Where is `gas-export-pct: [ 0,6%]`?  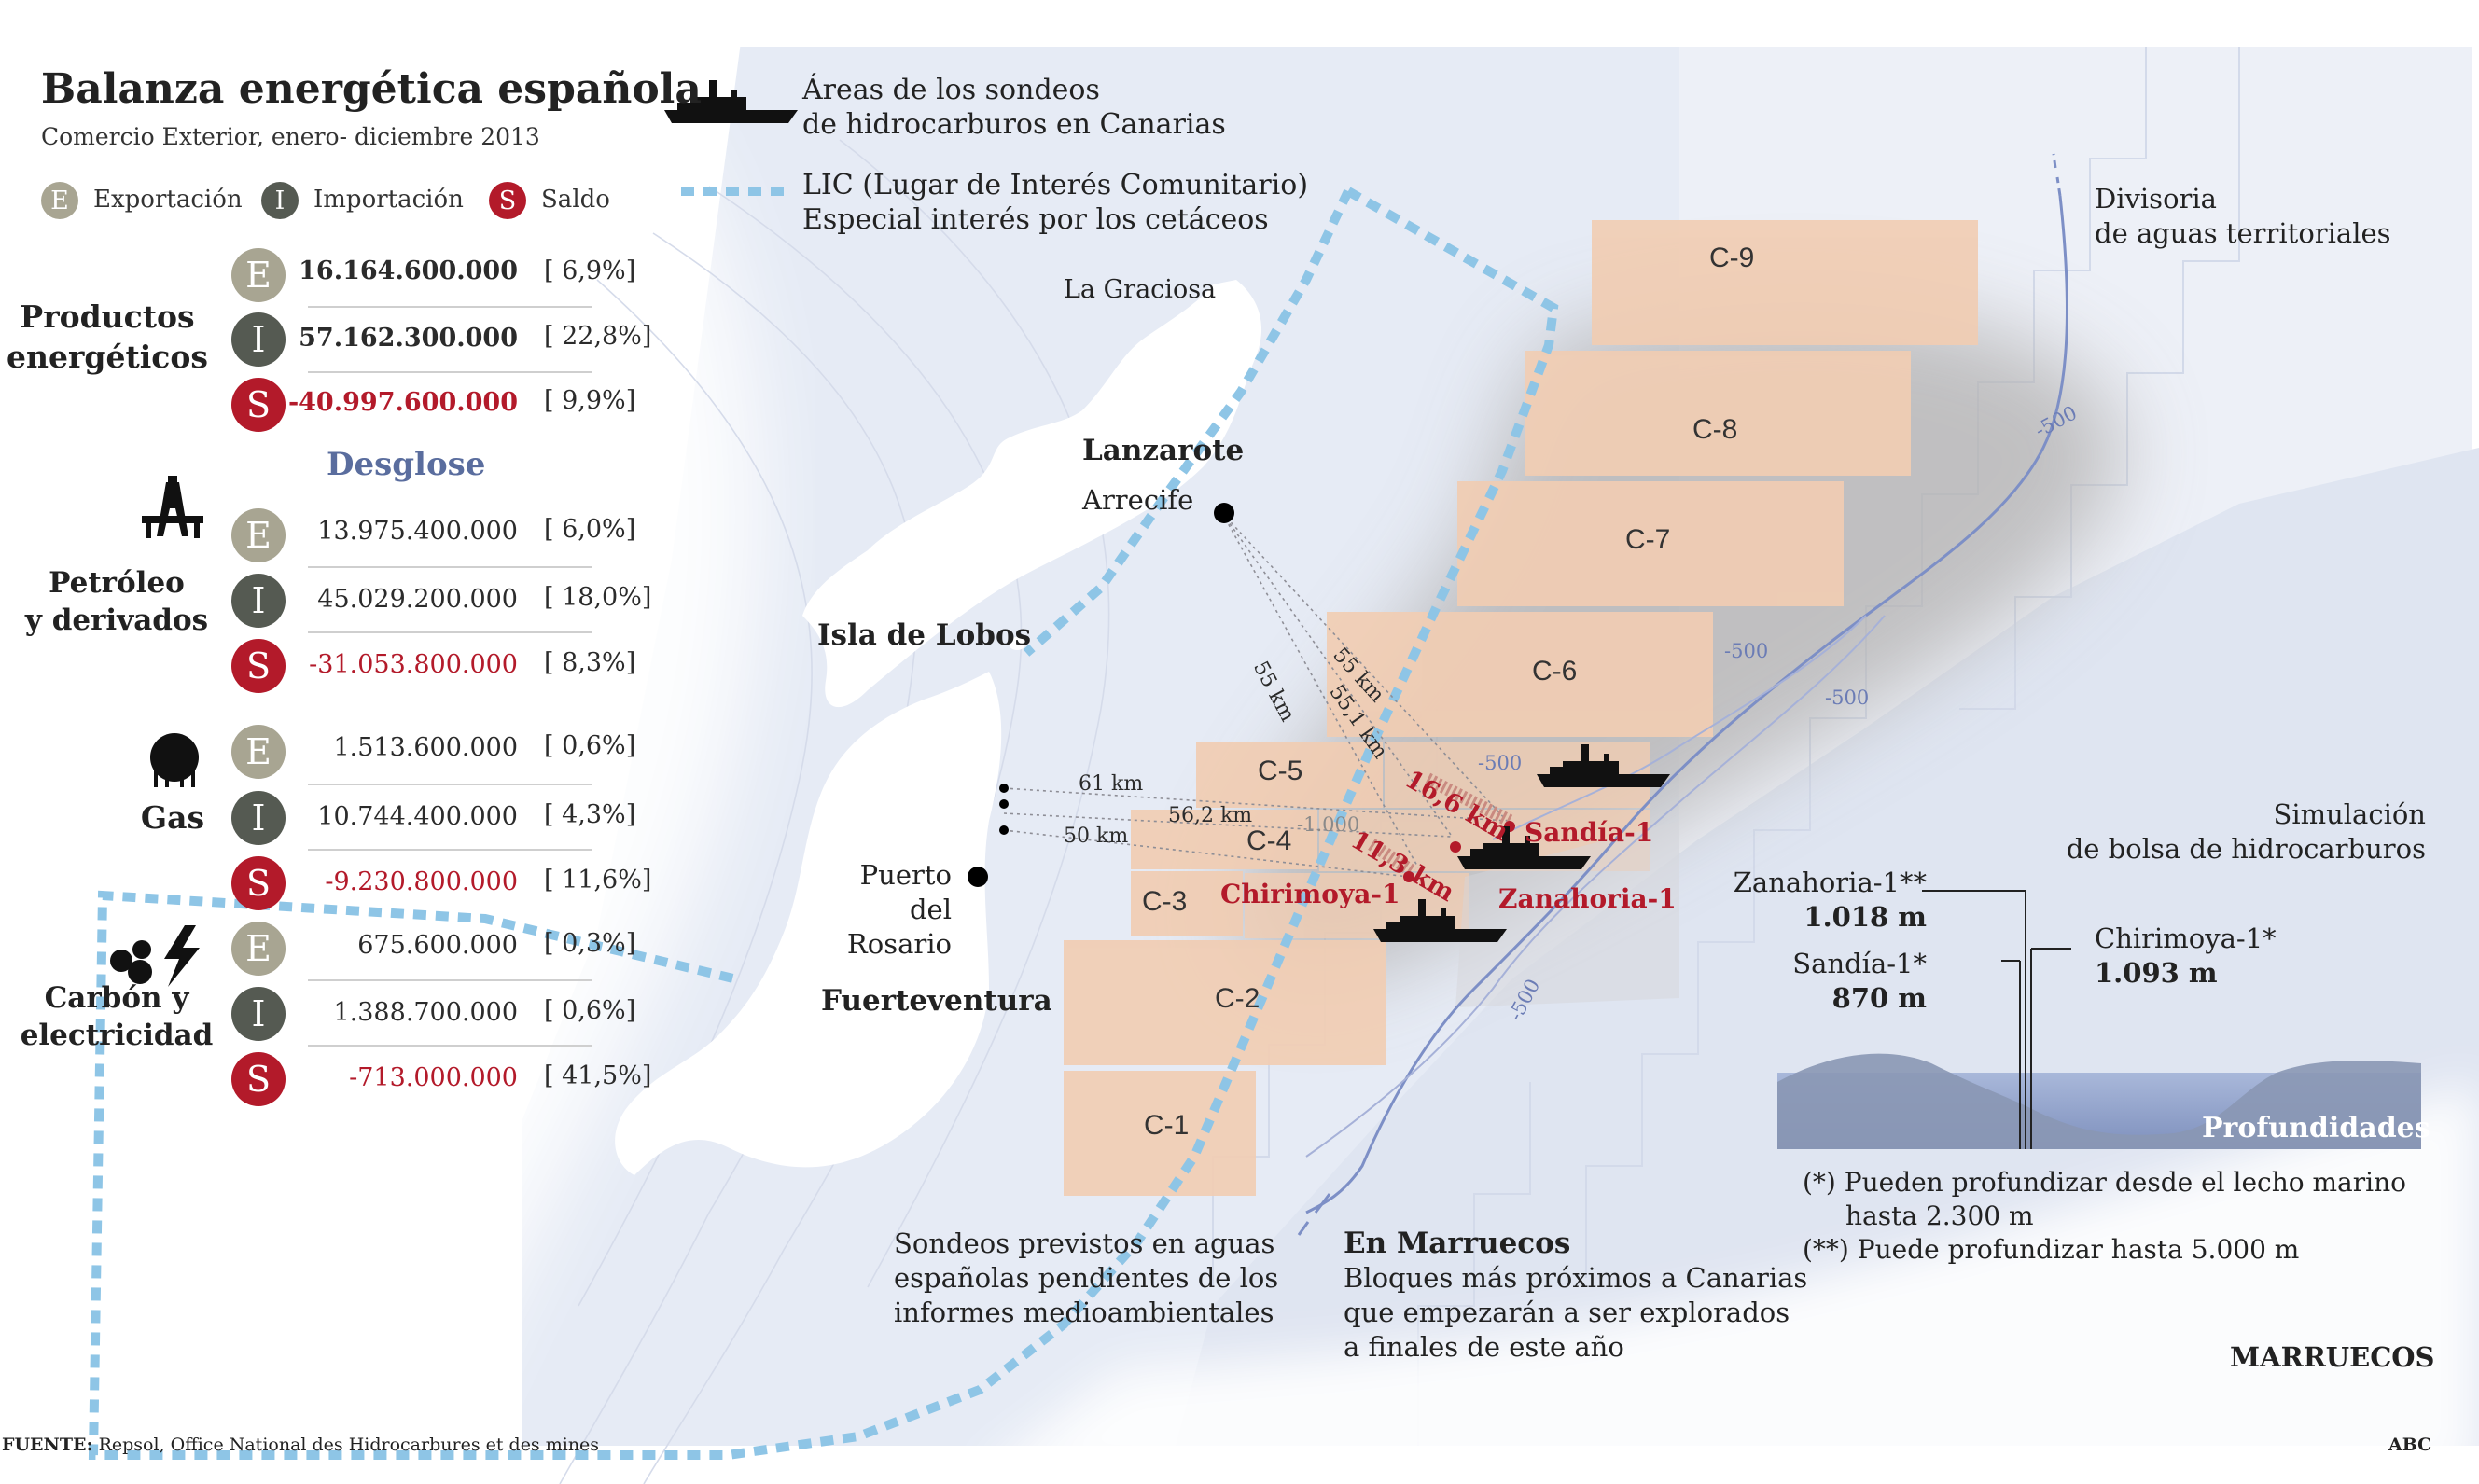
gas-export-pct: [ 0,6%] is located at coordinates (590, 745).